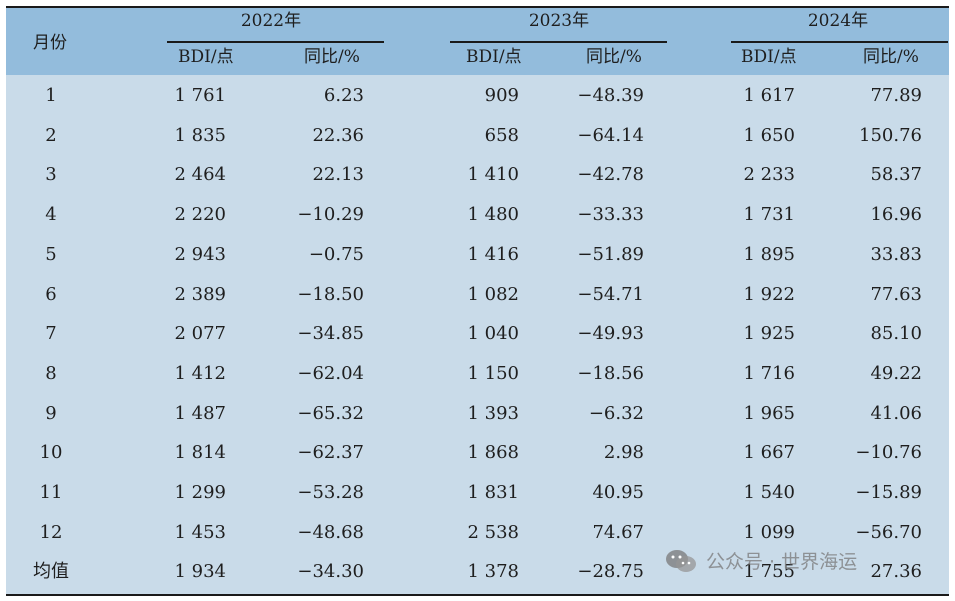 The image size is (955, 601). What do you see at coordinates (896, 214) in the screenshot?
I see `cell-yoy-2024: 16.96` at bounding box center [896, 214].